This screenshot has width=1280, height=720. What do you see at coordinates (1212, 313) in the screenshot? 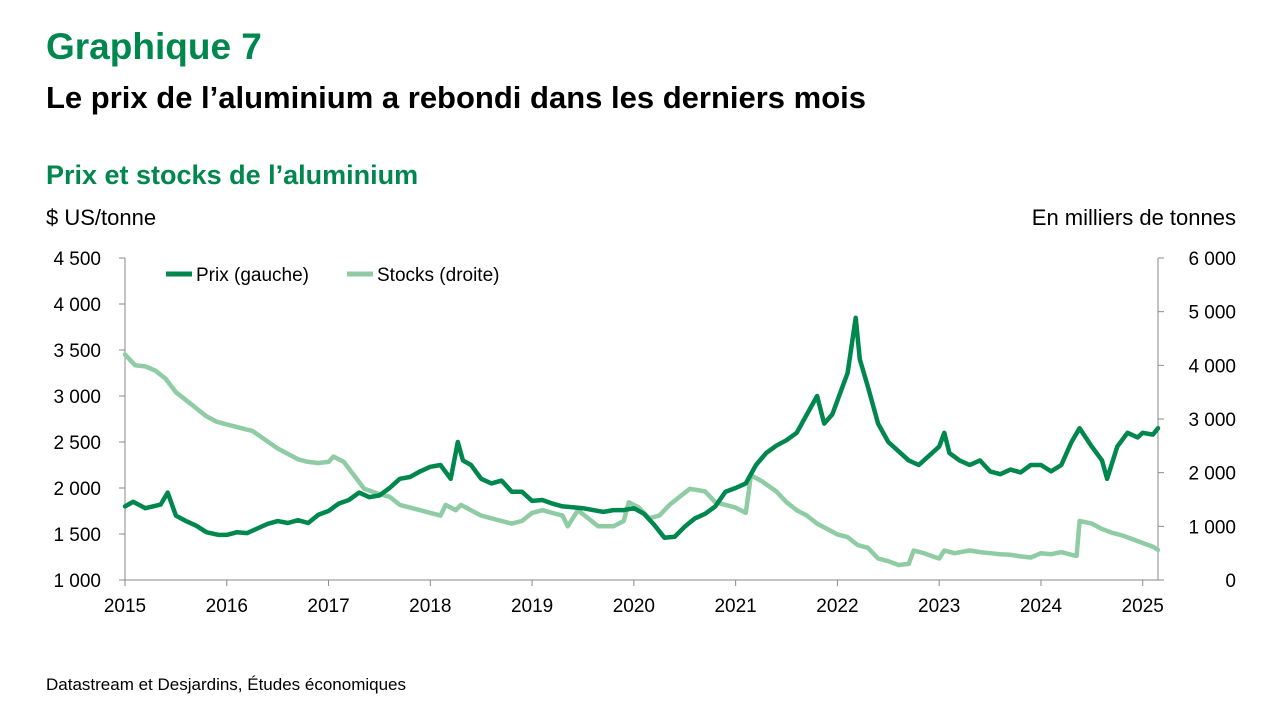
I see `right-tick-label: 5 000` at bounding box center [1212, 313].